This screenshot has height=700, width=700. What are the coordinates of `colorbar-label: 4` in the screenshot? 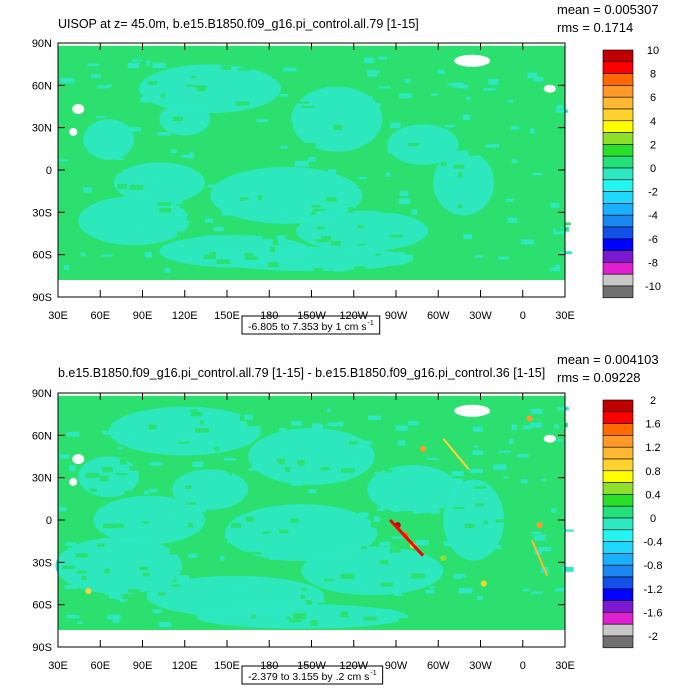 It's located at (653, 122).